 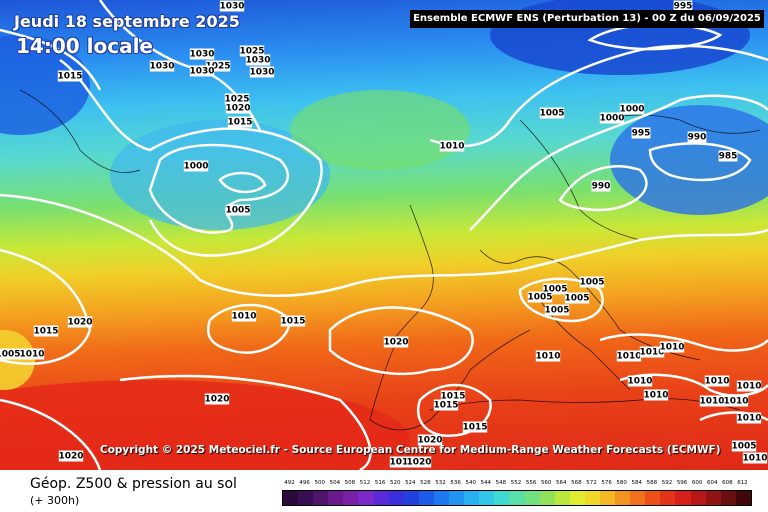 I want to click on scale-tick-label: 552, so click(x=516, y=483).